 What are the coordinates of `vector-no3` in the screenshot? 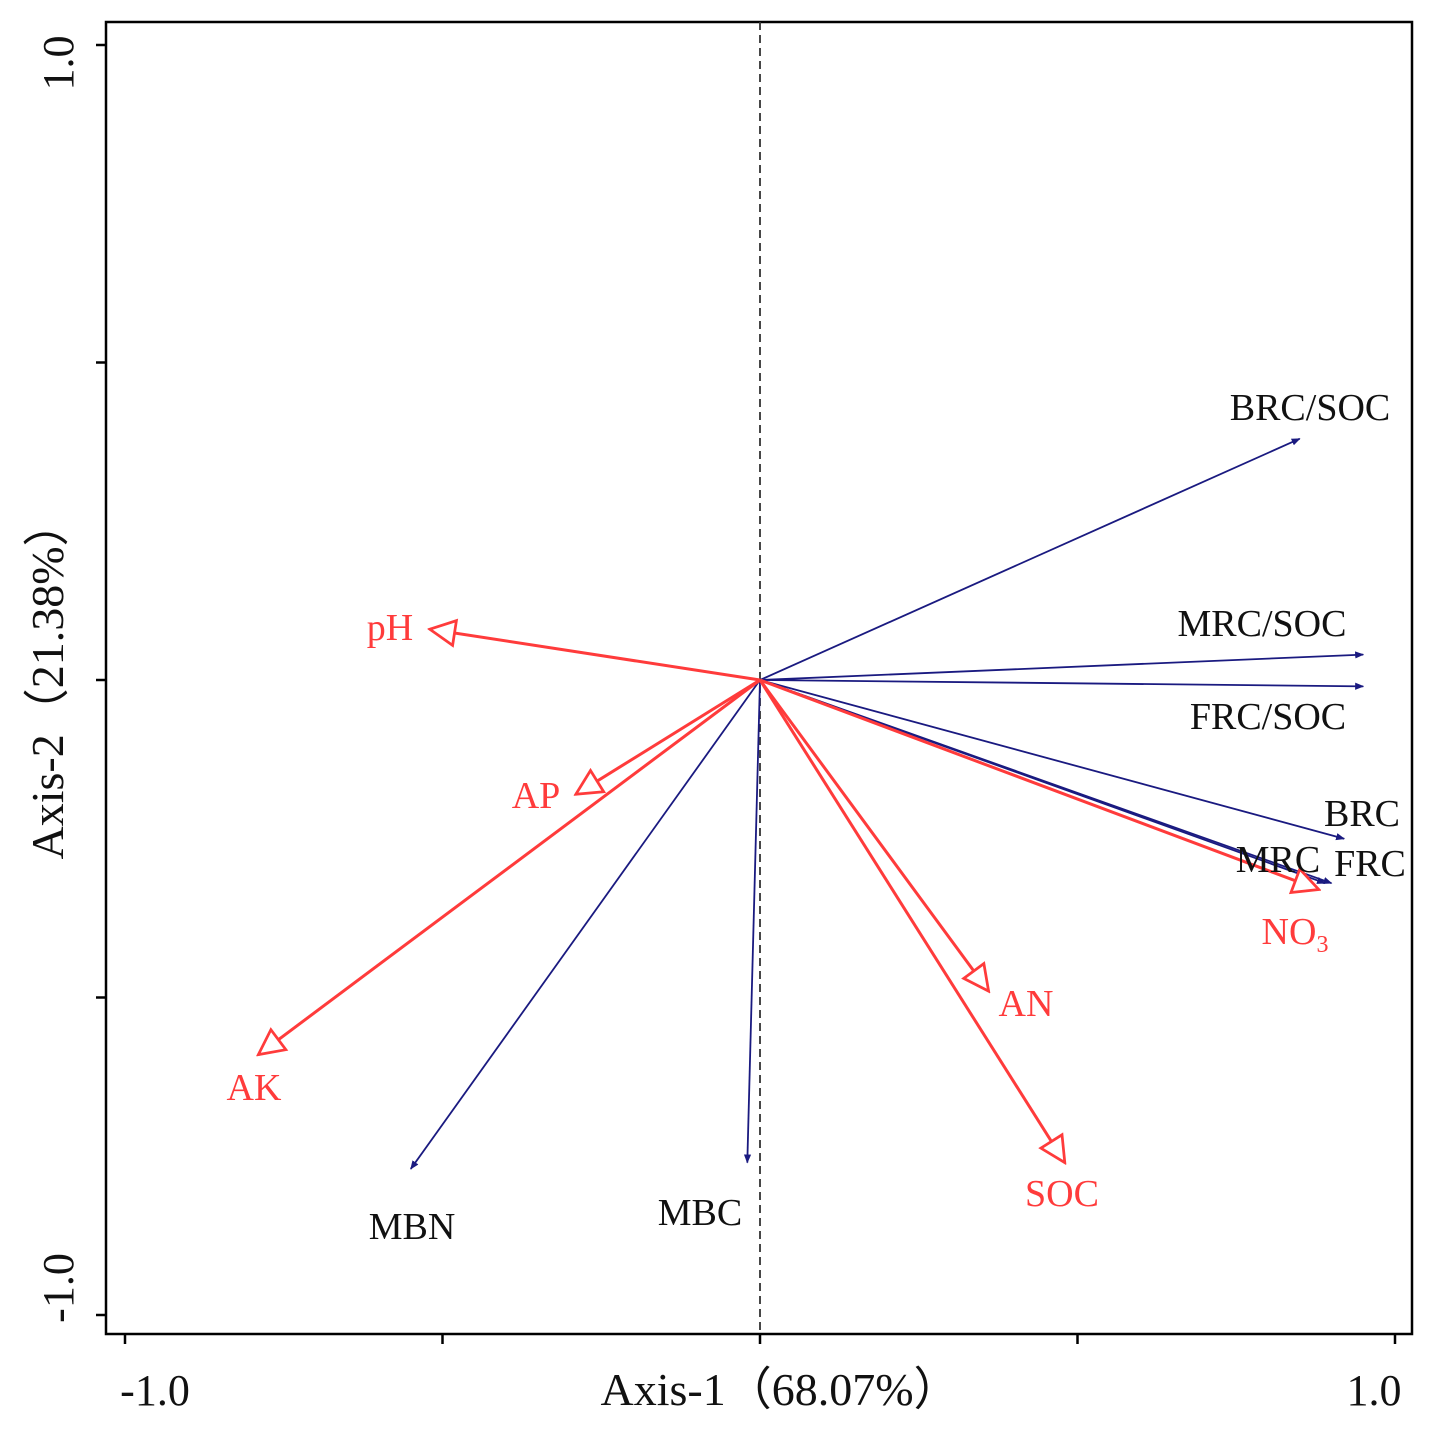 It's located at (1039, 784).